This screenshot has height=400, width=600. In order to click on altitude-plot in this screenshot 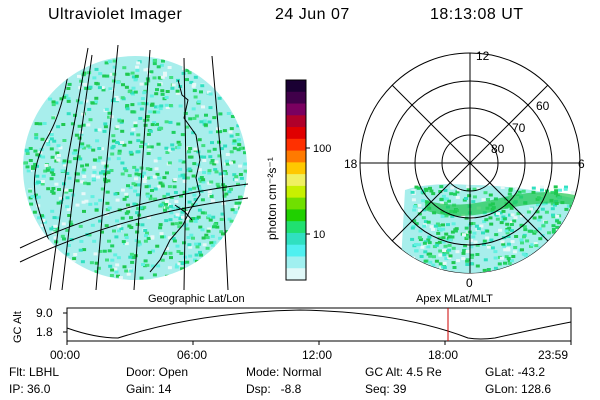, I will do `click(317, 326)`.